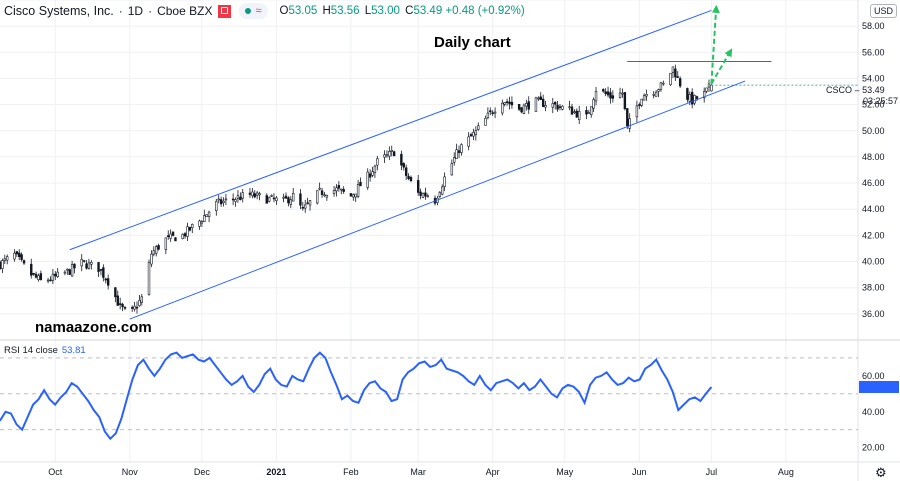  What do you see at coordinates (873, 105) in the screenshot?
I see `price-tick-label: 52.00` at bounding box center [873, 105].